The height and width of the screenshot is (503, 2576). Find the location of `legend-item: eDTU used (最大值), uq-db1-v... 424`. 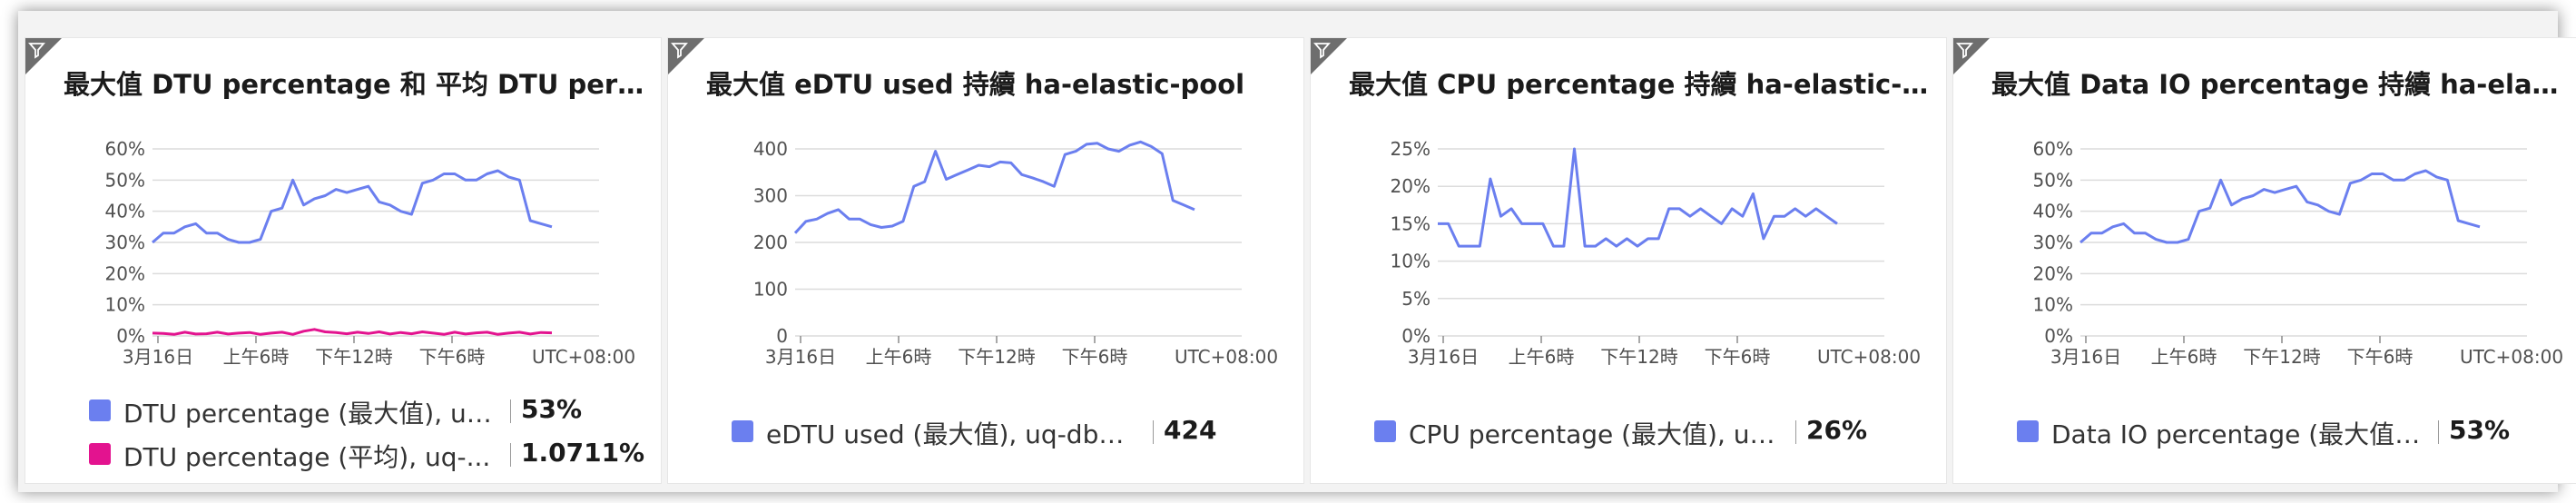

legend-item: eDTU used (最大值), uq-db1-v... 424 is located at coordinates (1013, 431).